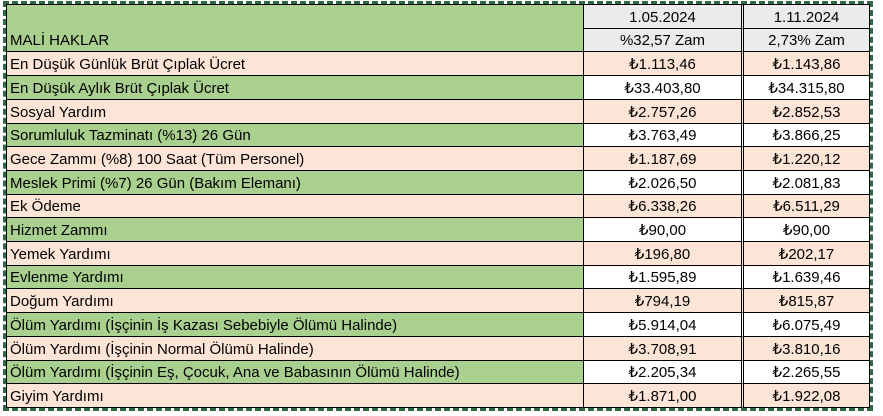 This screenshot has width=883, height=416. Describe the element at coordinates (662, 254) in the screenshot. I see `row-value-cell: ₺196,80` at that location.